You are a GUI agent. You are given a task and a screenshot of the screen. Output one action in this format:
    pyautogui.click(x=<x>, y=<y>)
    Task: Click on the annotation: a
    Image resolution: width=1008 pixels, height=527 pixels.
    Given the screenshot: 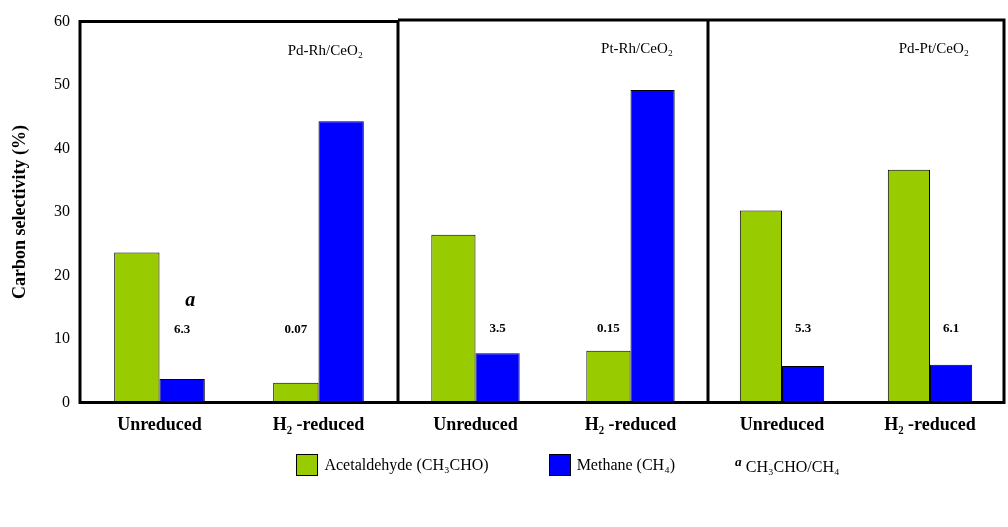 What is the action you would take?
    pyautogui.click(x=190, y=299)
    